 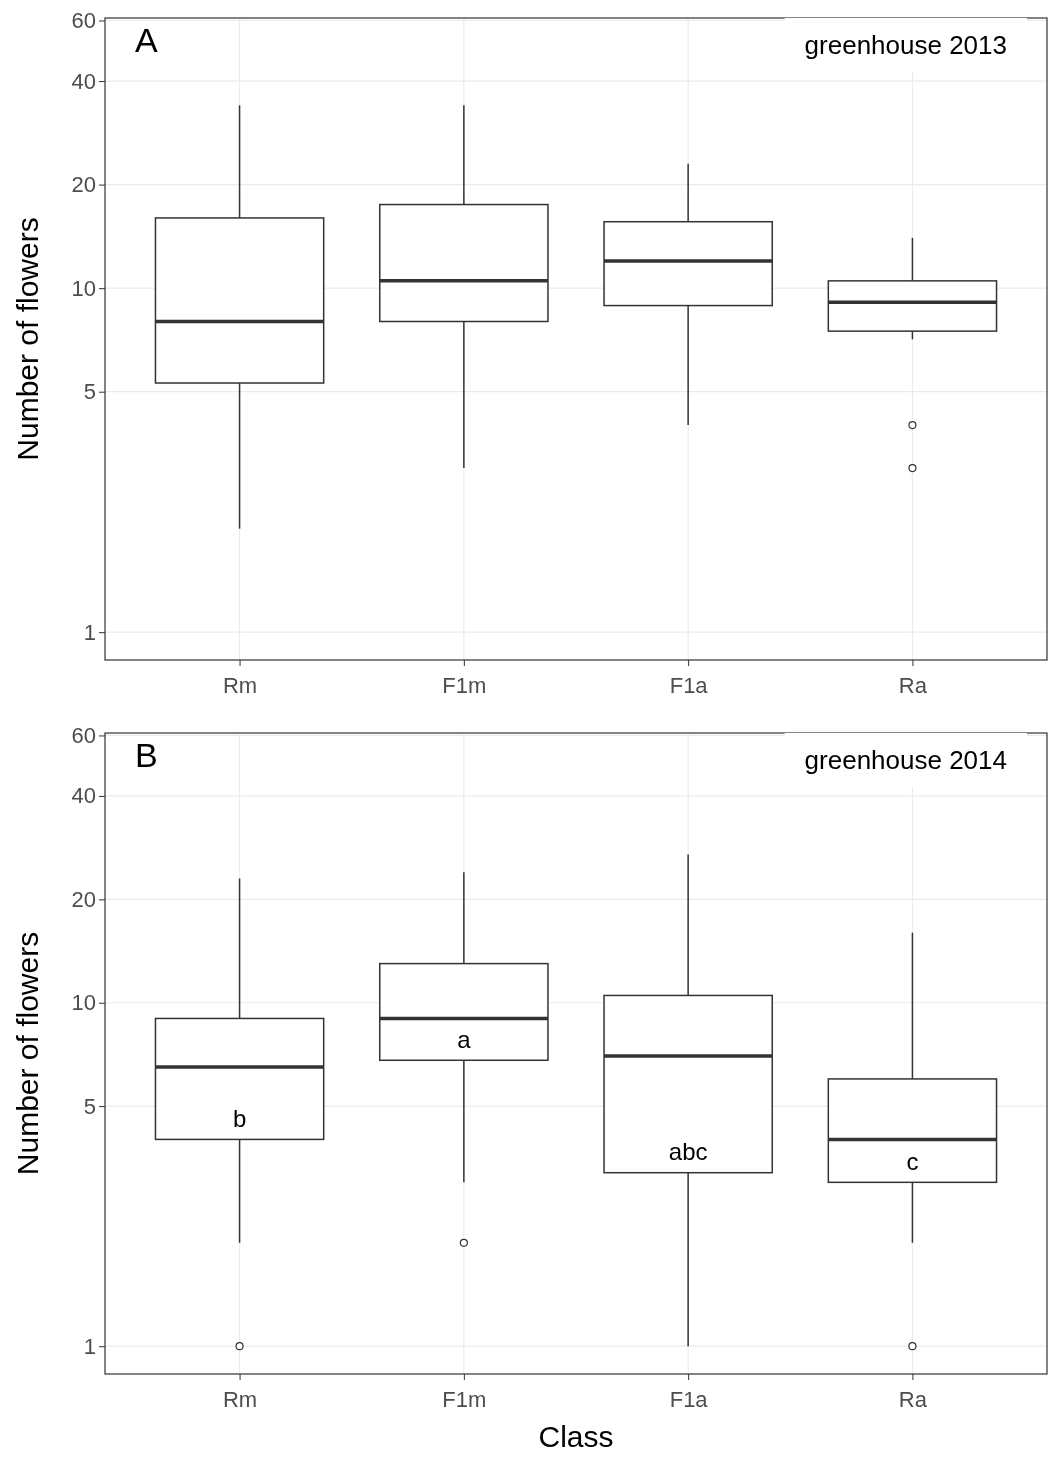 What do you see at coordinates (912, 1161) in the screenshot?
I see `annotation: c` at bounding box center [912, 1161].